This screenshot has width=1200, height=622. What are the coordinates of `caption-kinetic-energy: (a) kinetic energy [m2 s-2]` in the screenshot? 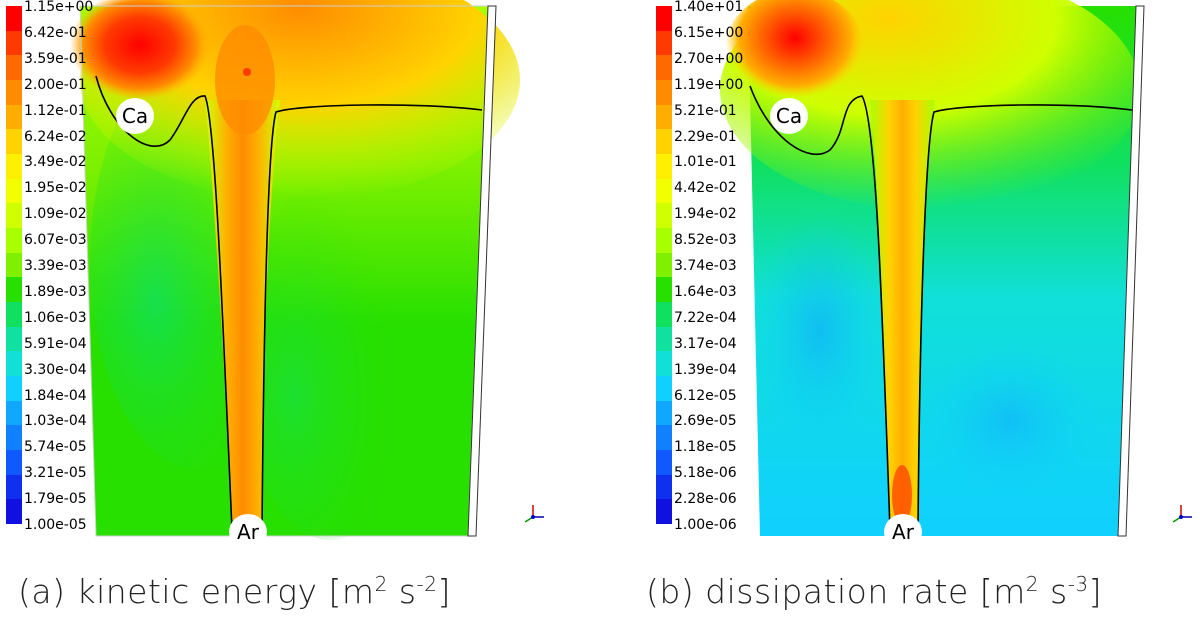 It's located at (234, 591).